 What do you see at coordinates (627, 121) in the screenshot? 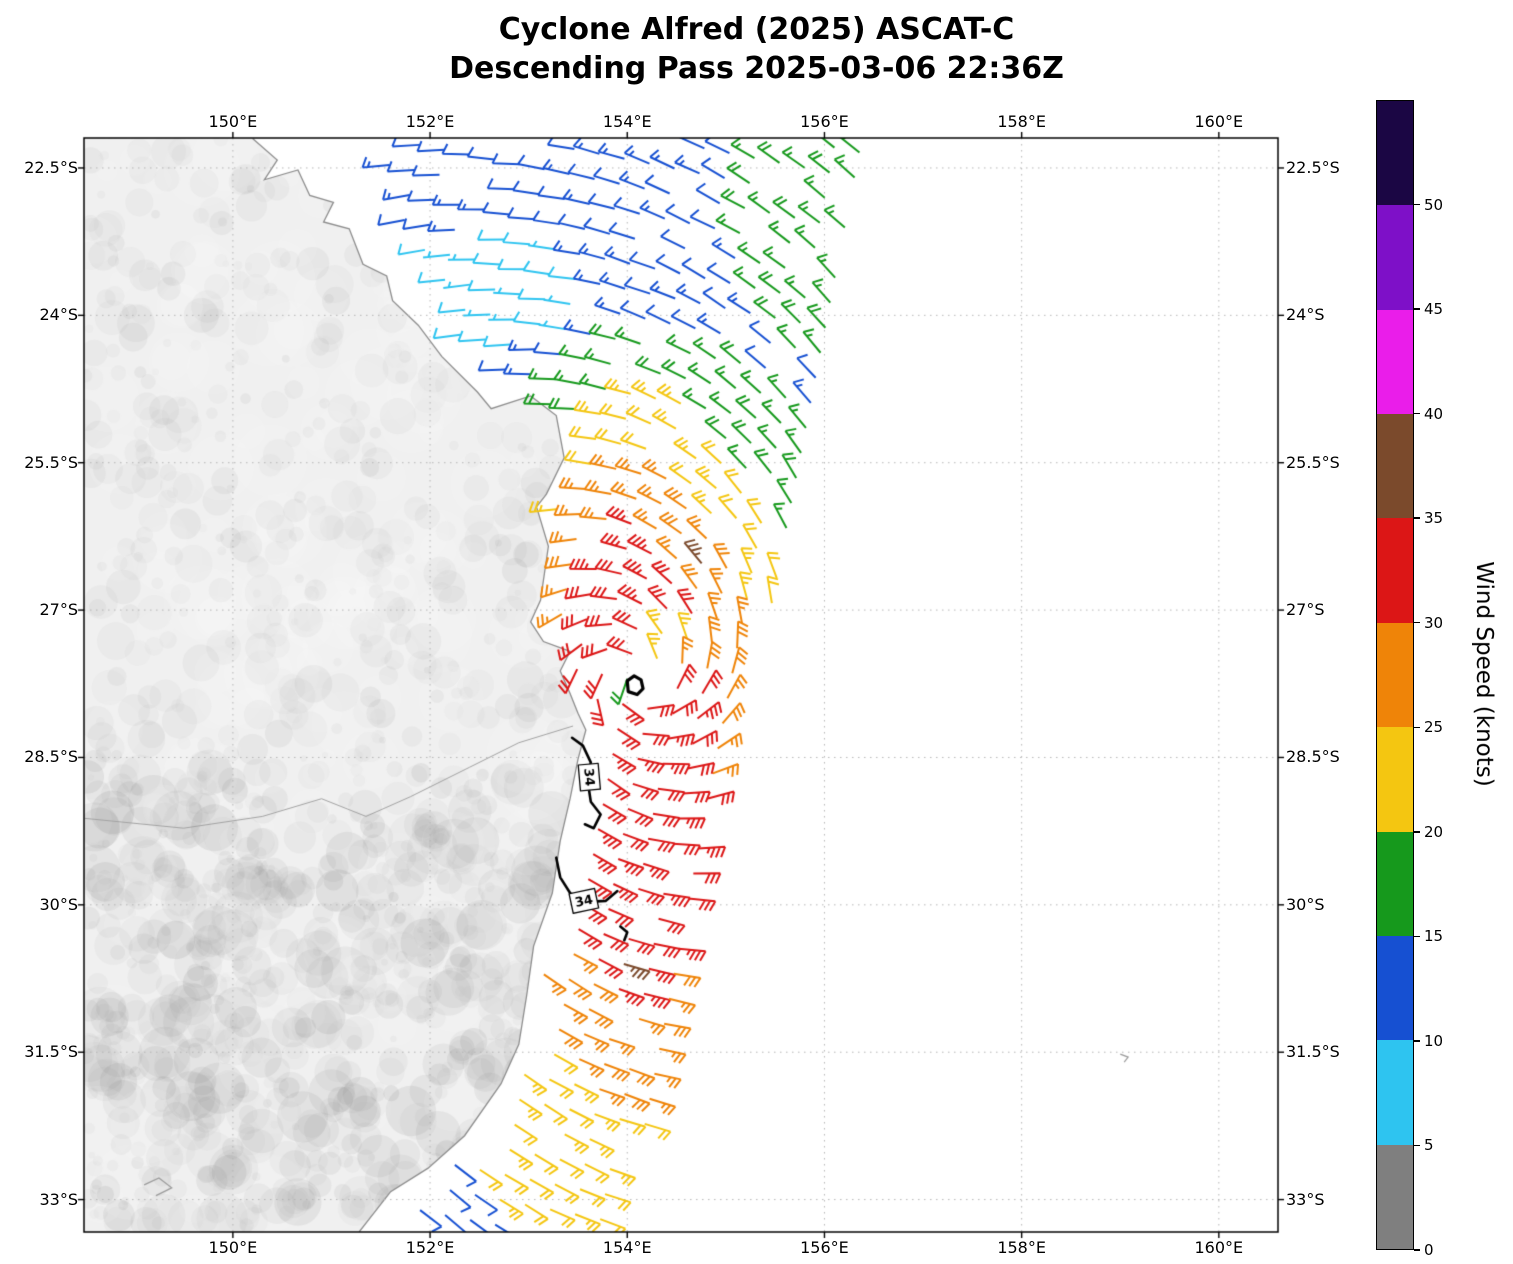
I see `x-tick-label-top: 154°E` at bounding box center [627, 121].